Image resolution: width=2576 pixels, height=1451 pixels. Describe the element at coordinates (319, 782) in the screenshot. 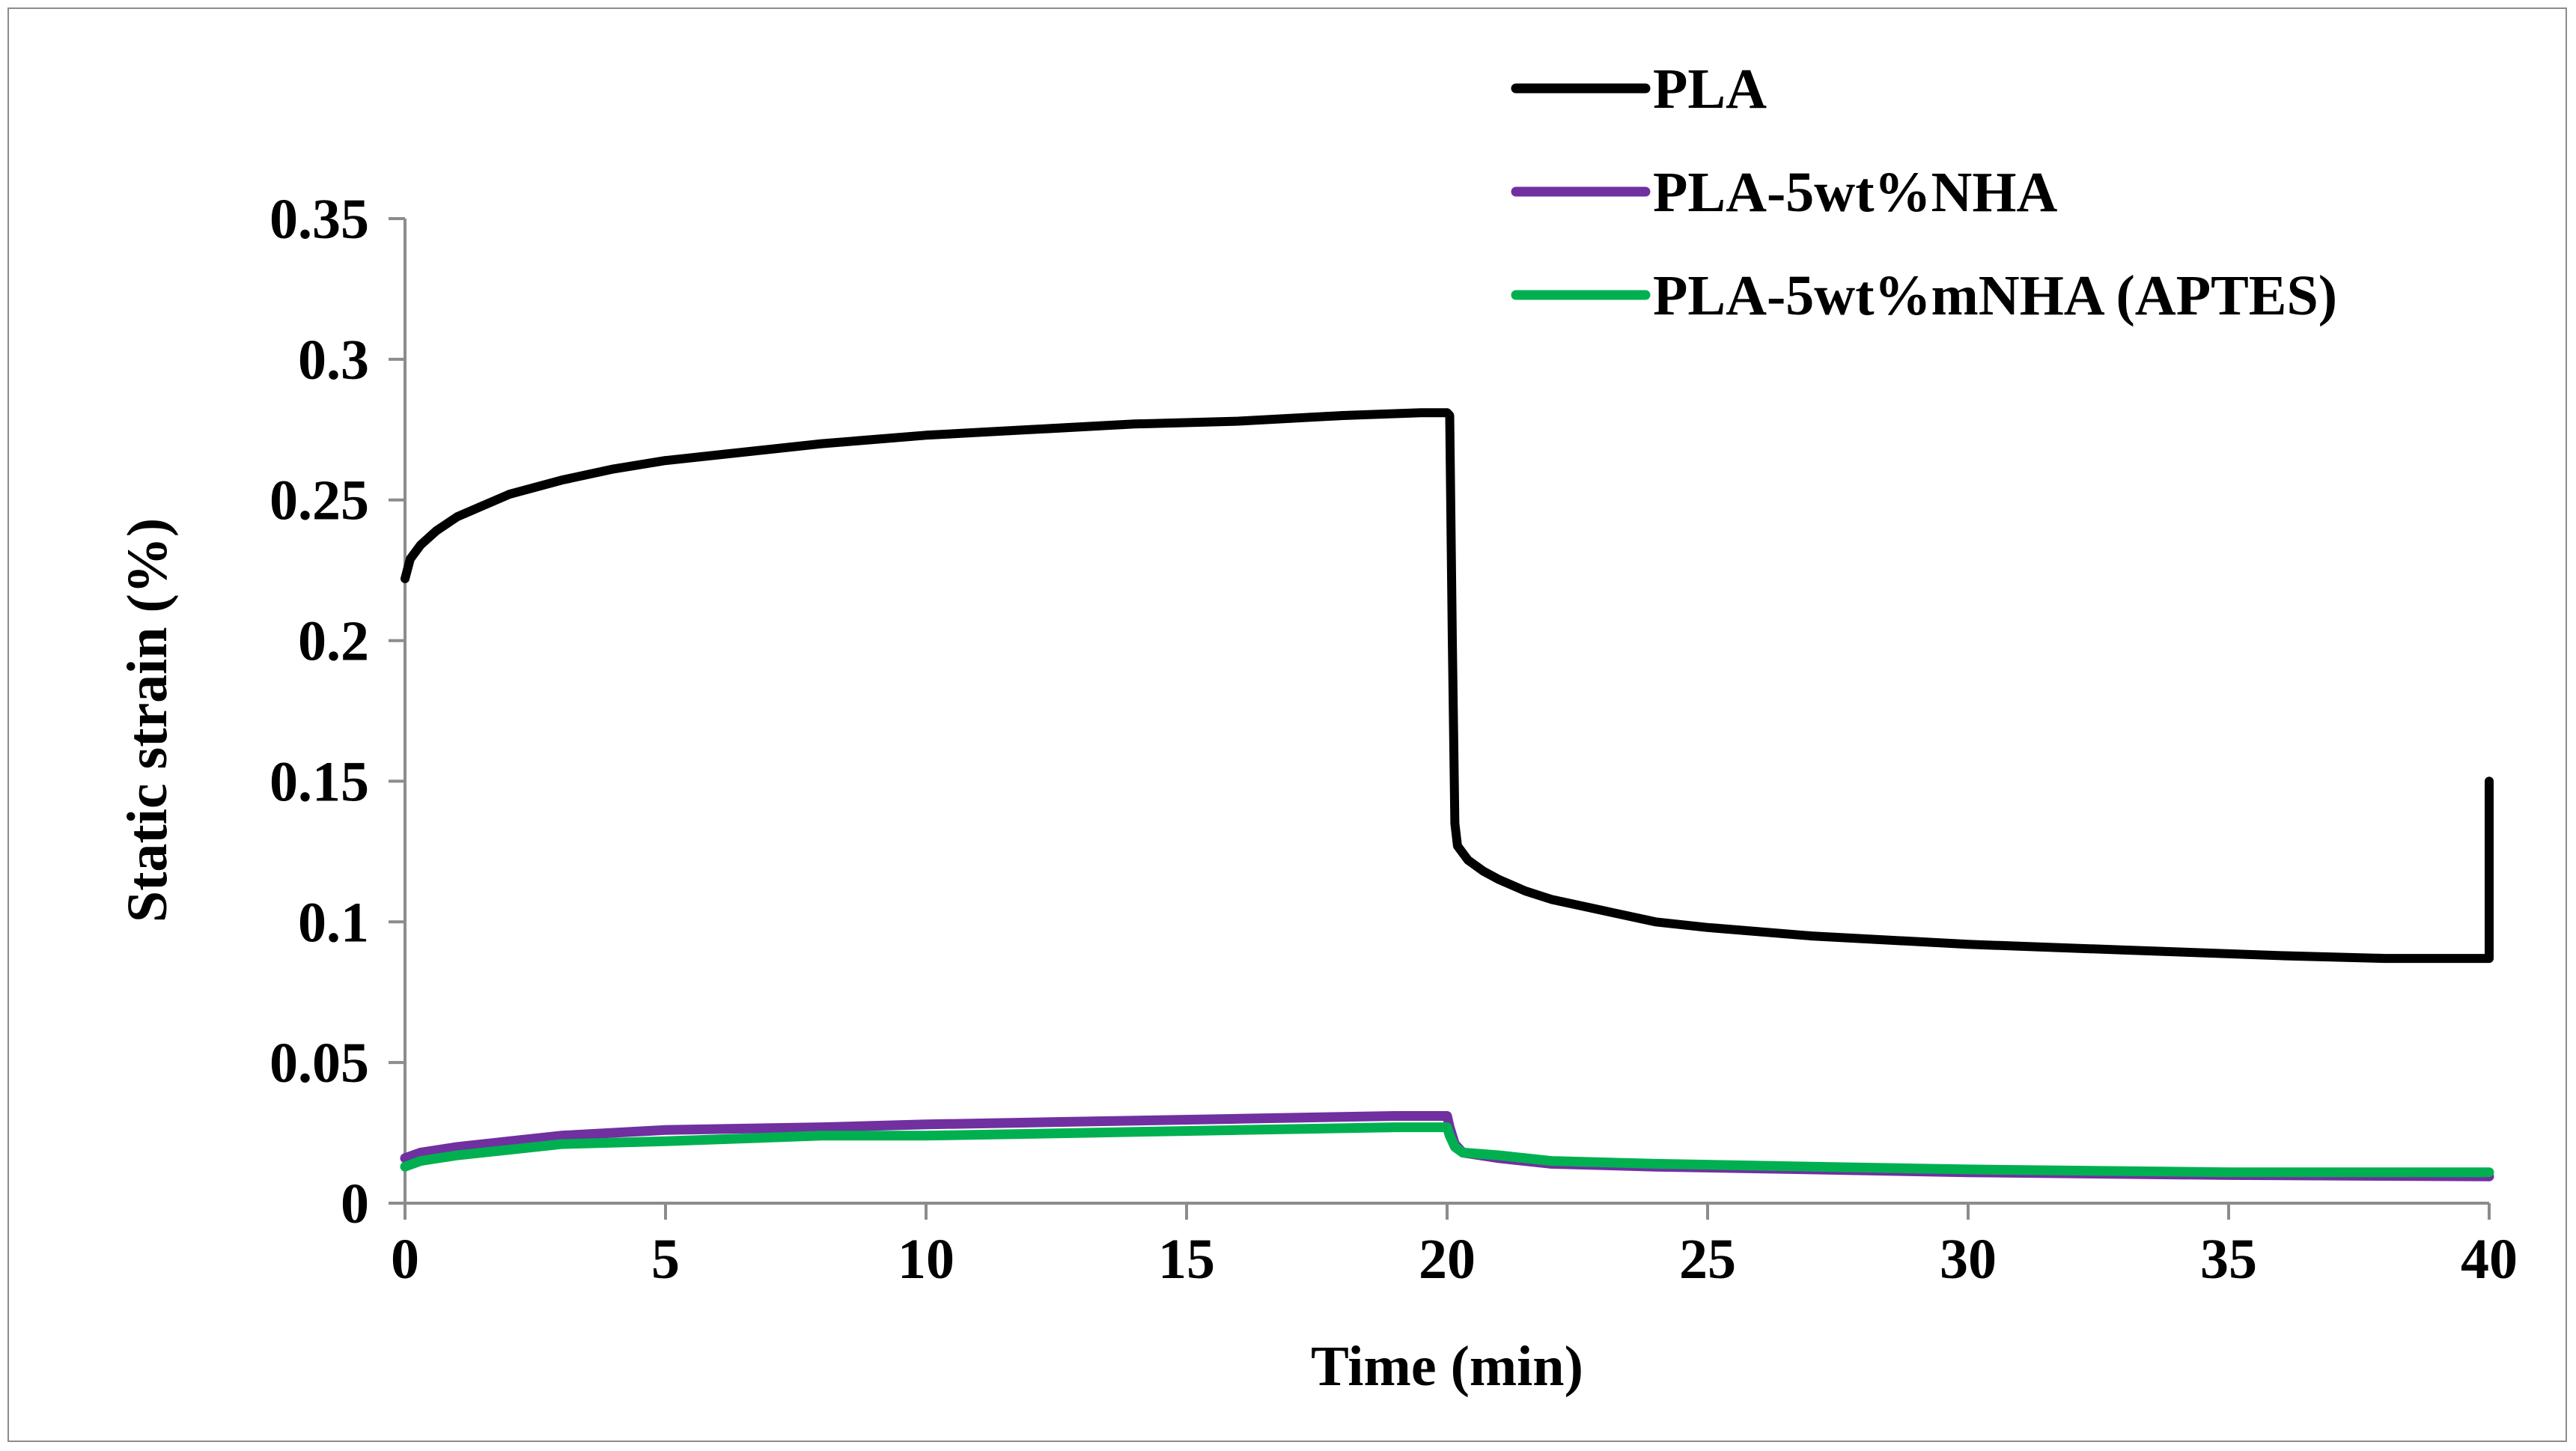

I see `y-tick-label: 0.15` at that location.